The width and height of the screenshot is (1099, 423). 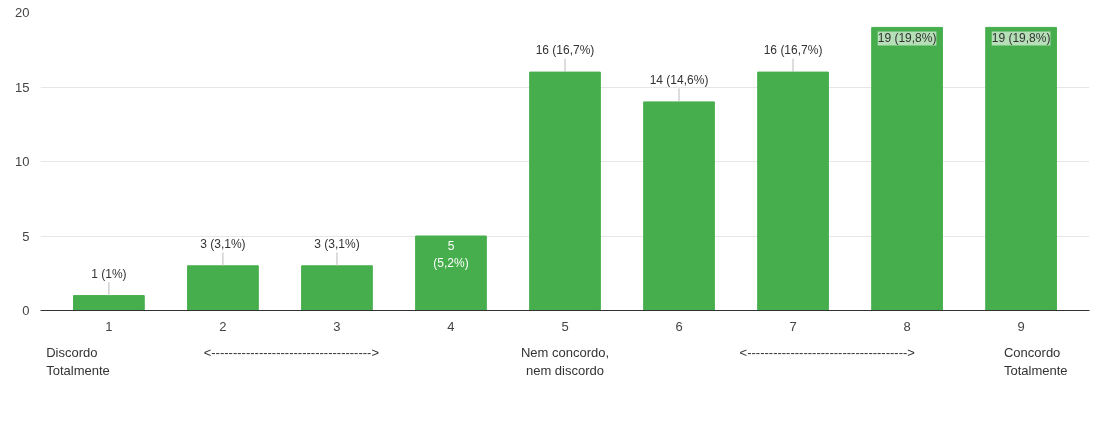 What do you see at coordinates (1035, 361) in the screenshot?
I see `text: Concordo Totalmente` at bounding box center [1035, 361].